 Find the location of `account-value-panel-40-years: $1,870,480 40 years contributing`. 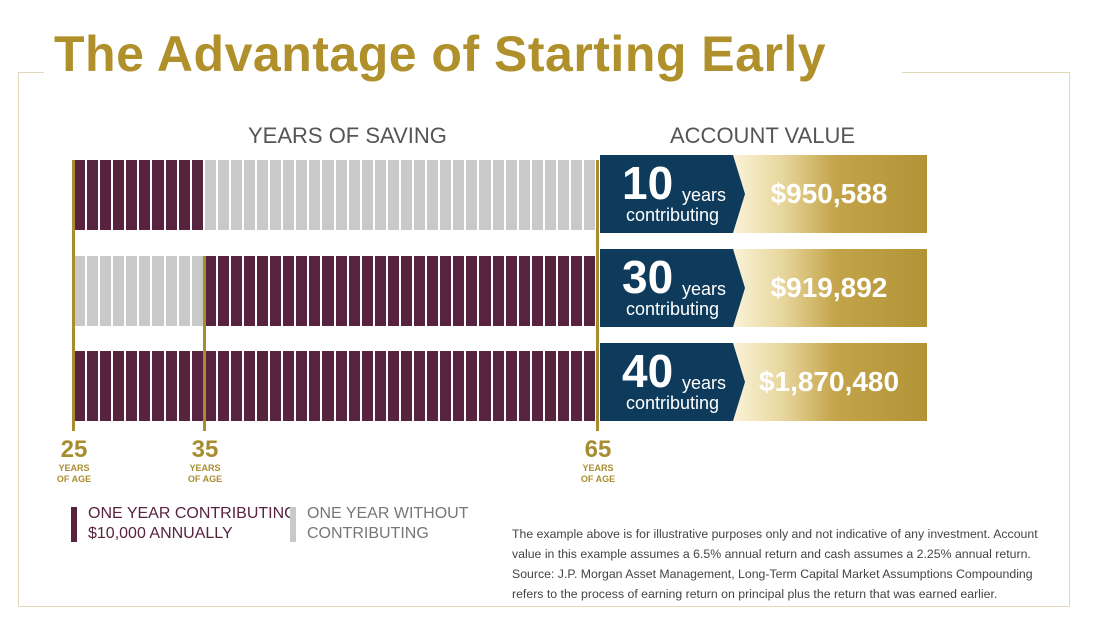

account-value-panel-40-years: $1,870,480 40 years contributing is located at coordinates (763, 382).